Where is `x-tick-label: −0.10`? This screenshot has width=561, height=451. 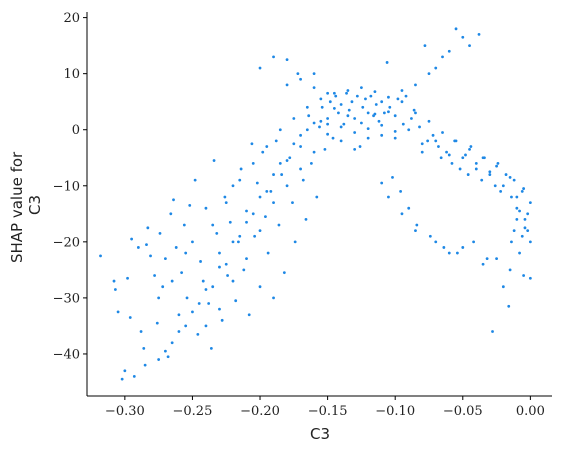
x-tick-label: −0.10 is located at coordinates (395, 411).